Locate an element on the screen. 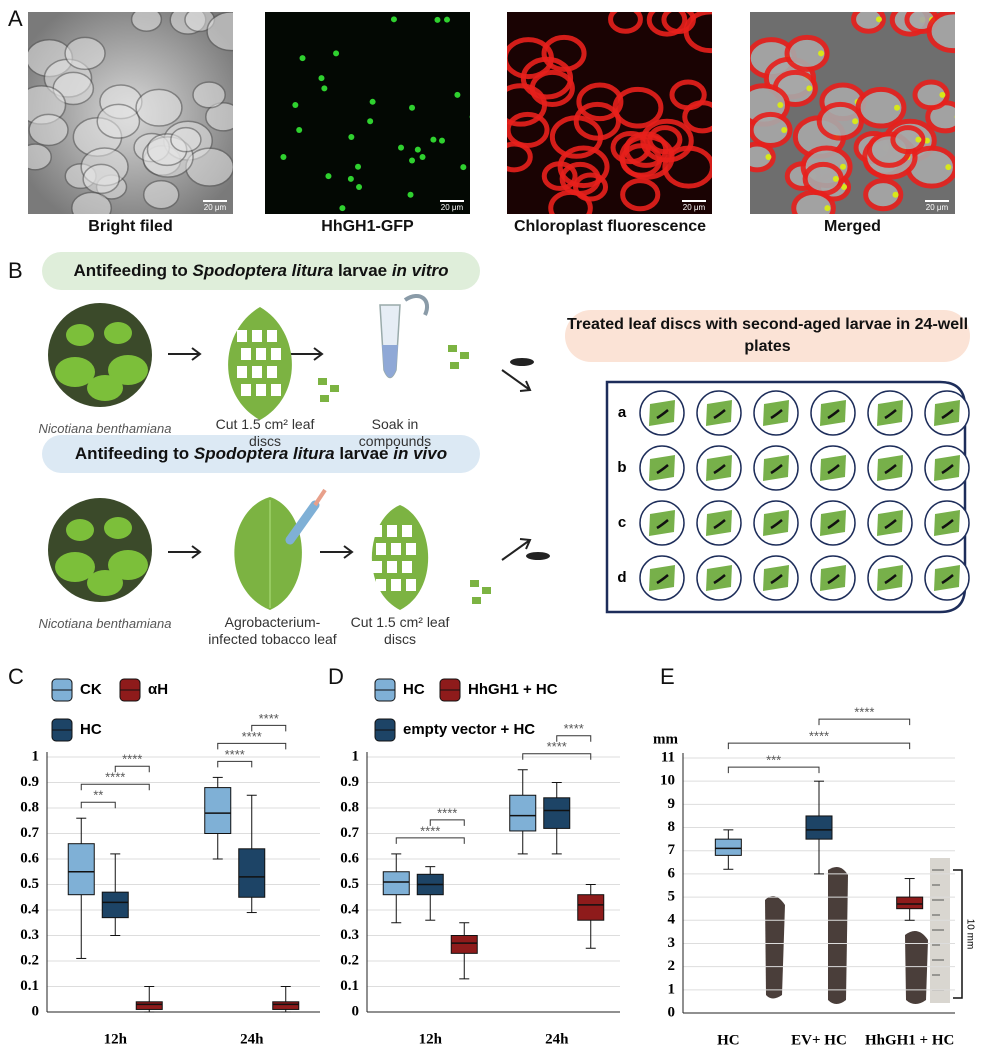  plant-label: Nicotiana benthamiana is located at coordinates (105, 623).